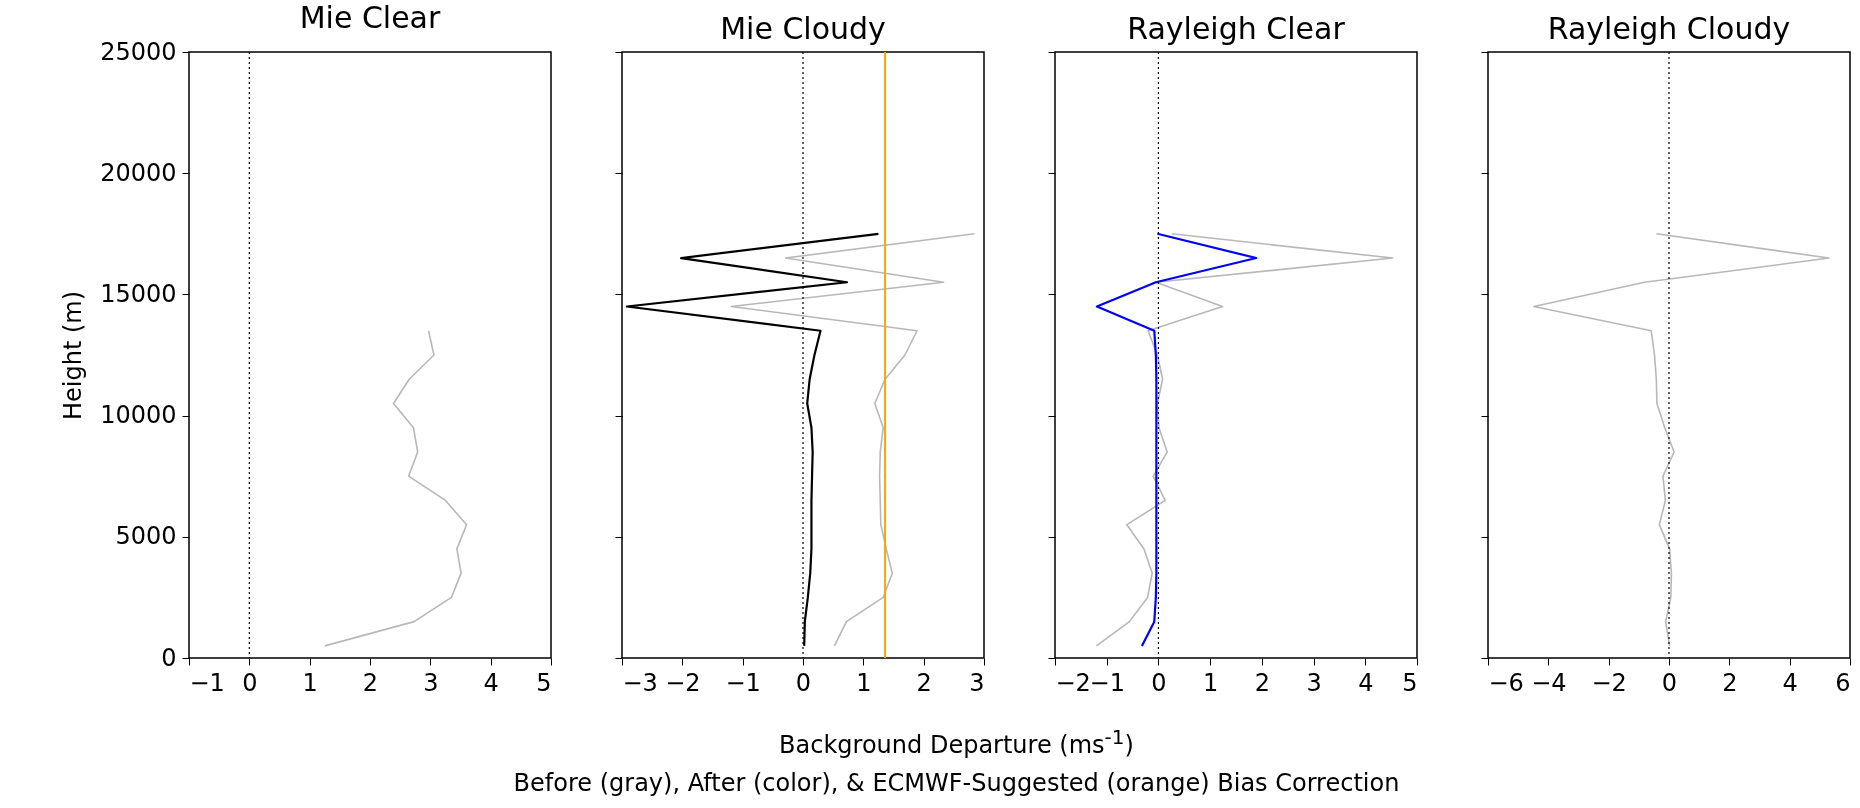 The image size is (1860, 808). What do you see at coordinates (640, 682) in the screenshot?
I see `x-tick-label: −3` at bounding box center [640, 682].